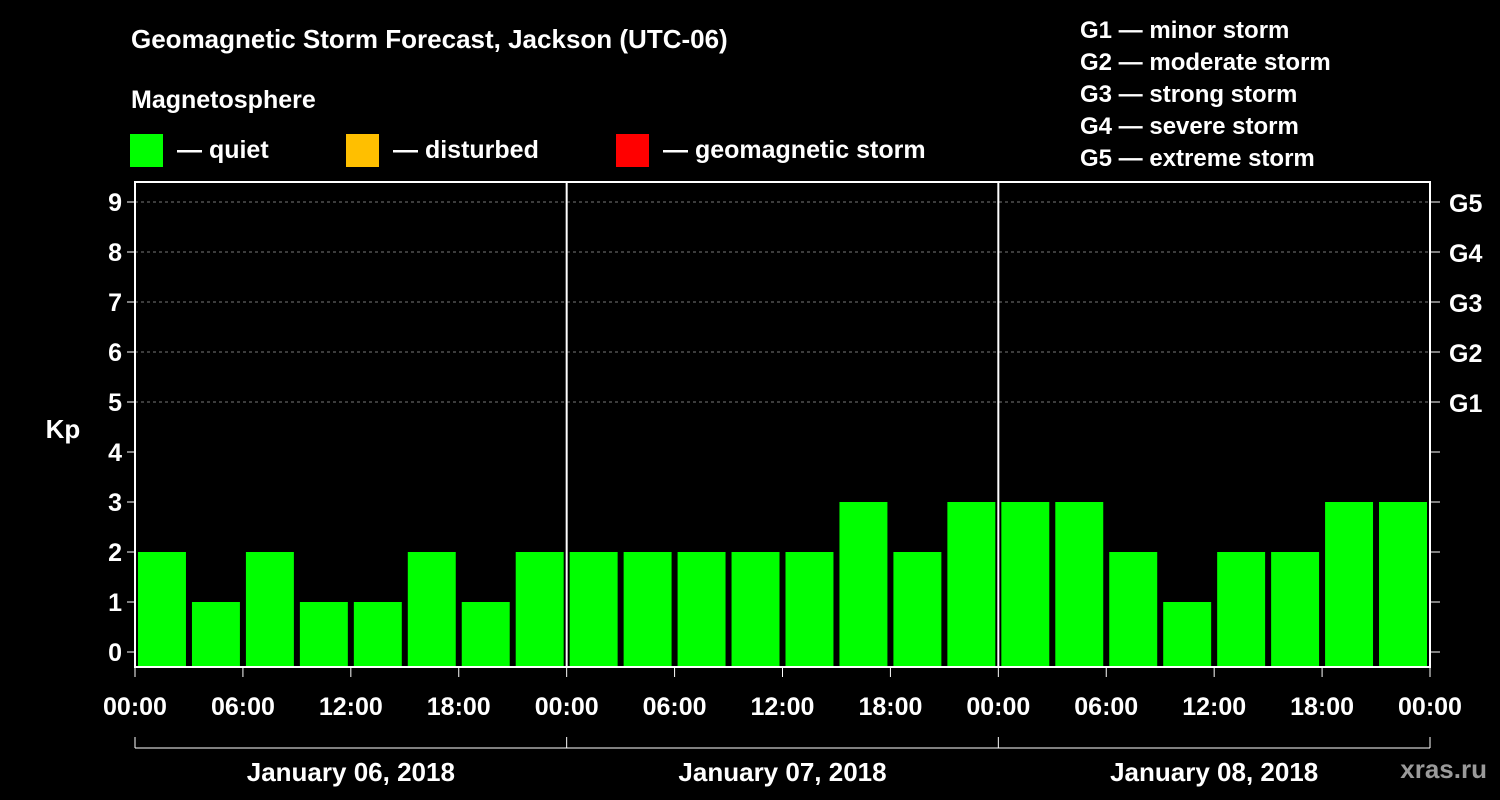 This screenshot has width=1500, height=800. Describe the element at coordinates (1205, 62) in the screenshot. I see `storm-level-g2: G2 — moderate storm` at that location.